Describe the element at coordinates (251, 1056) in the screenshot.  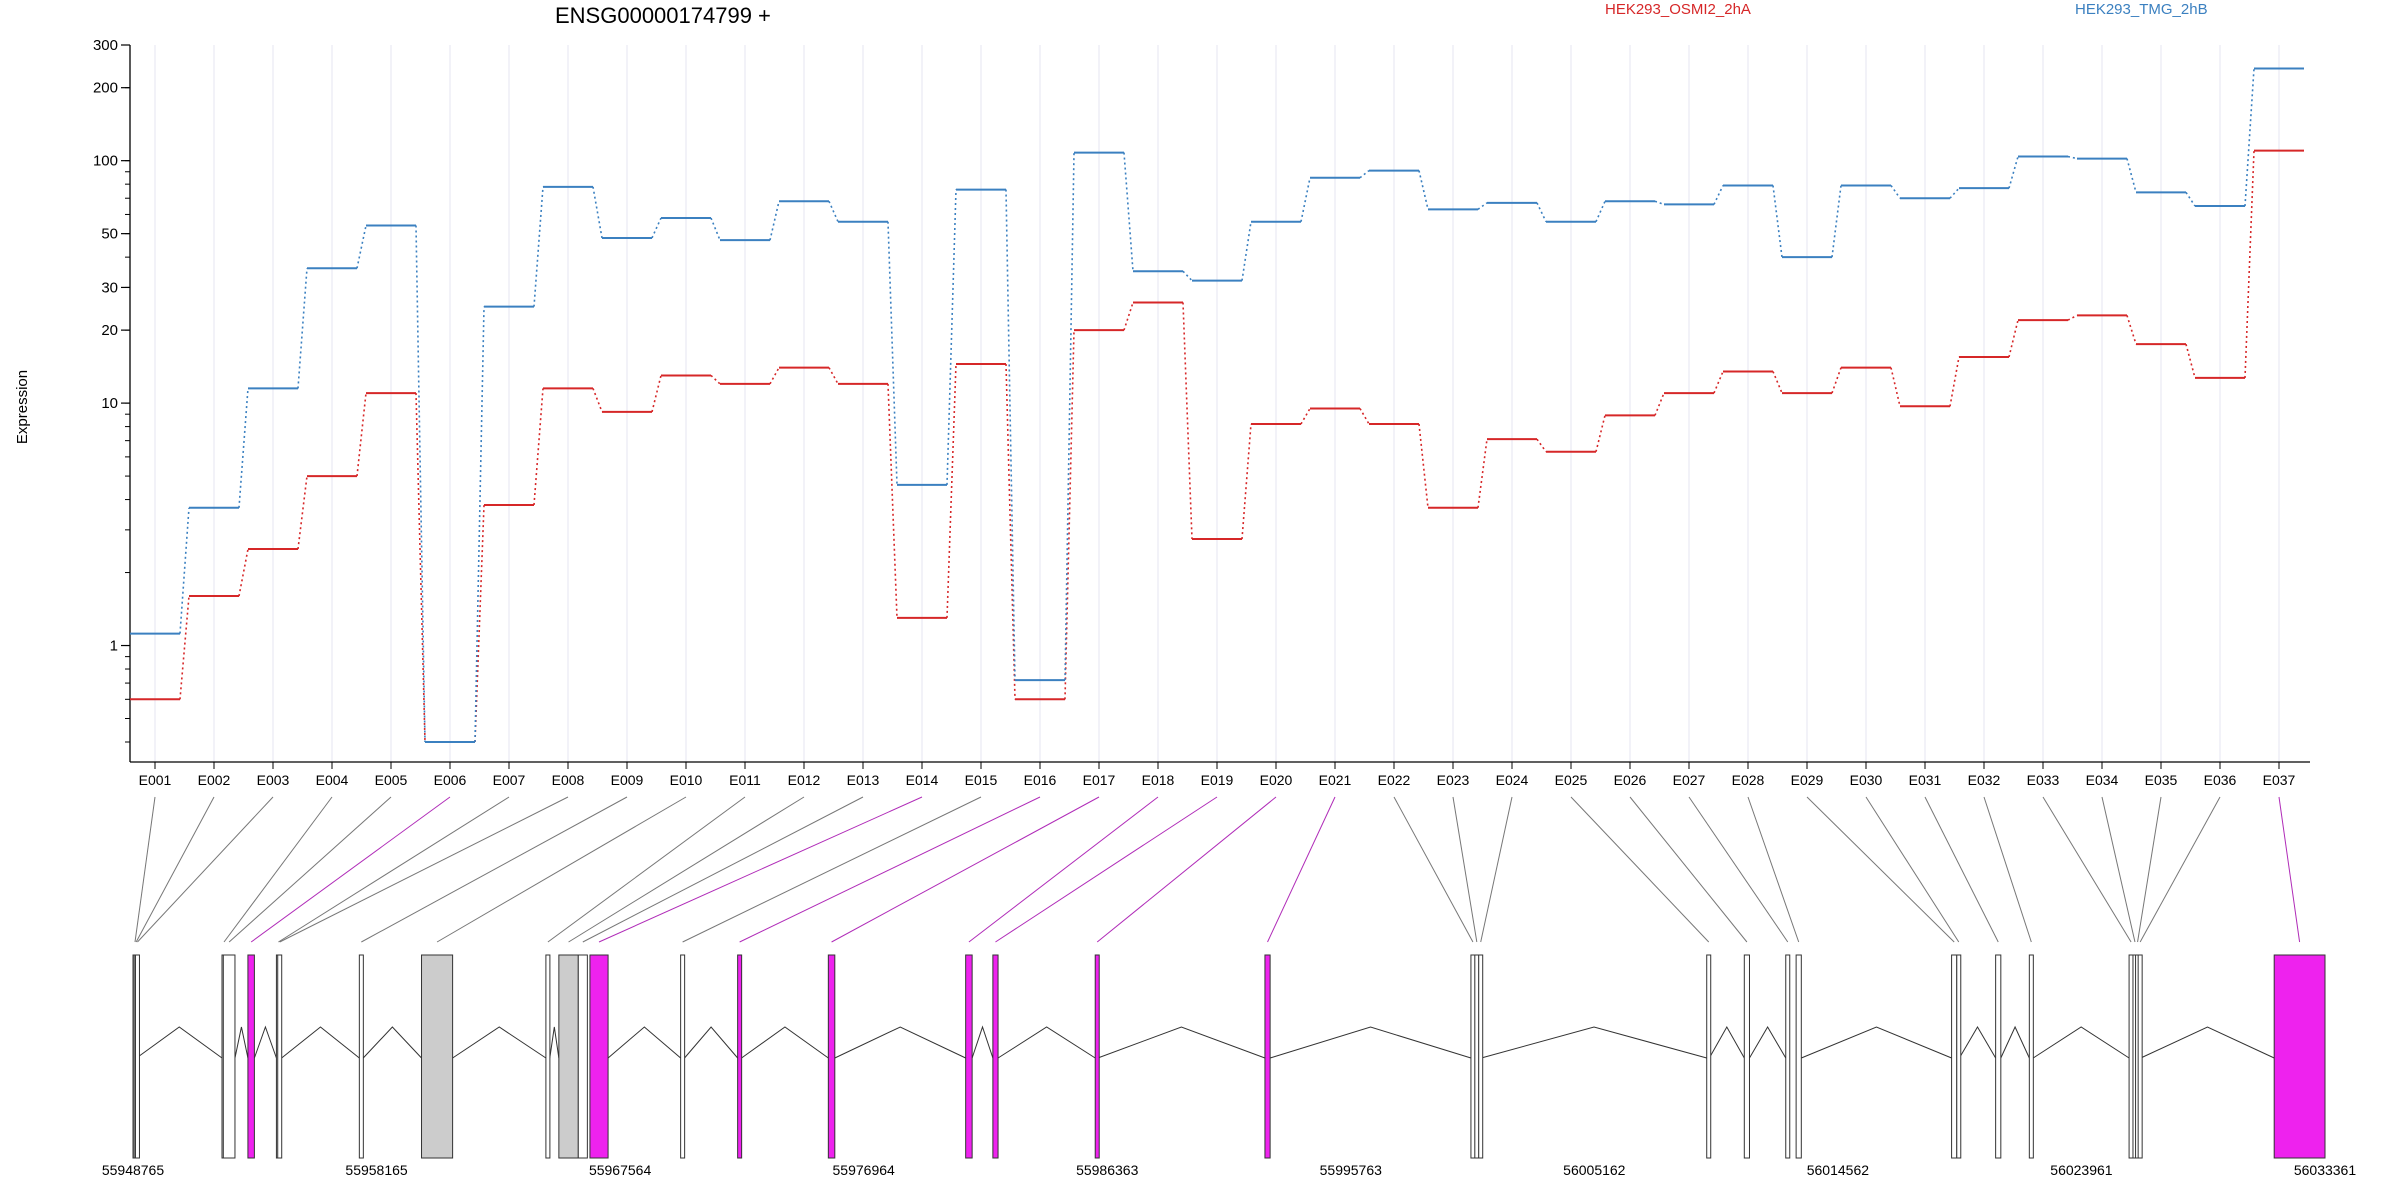
I see `exon-E006` at that location.